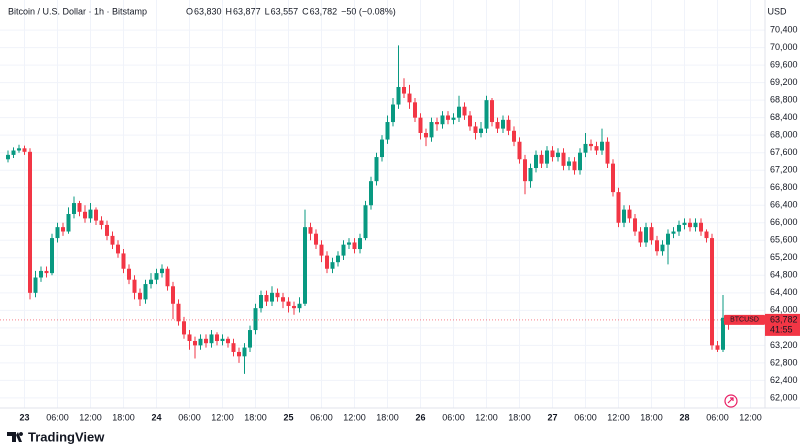  What do you see at coordinates (285, 11) in the screenshot?
I see `ohlc-value: 63,557` at bounding box center [285, 11].